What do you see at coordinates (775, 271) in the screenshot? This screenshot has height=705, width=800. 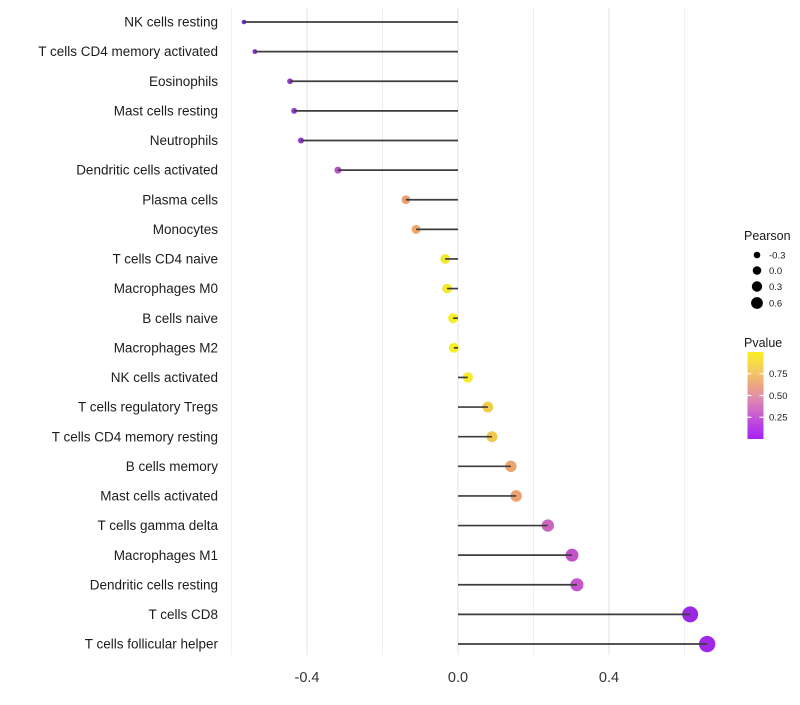 I see `legend-size-label: 0.0` at bounding box center [775, 271].